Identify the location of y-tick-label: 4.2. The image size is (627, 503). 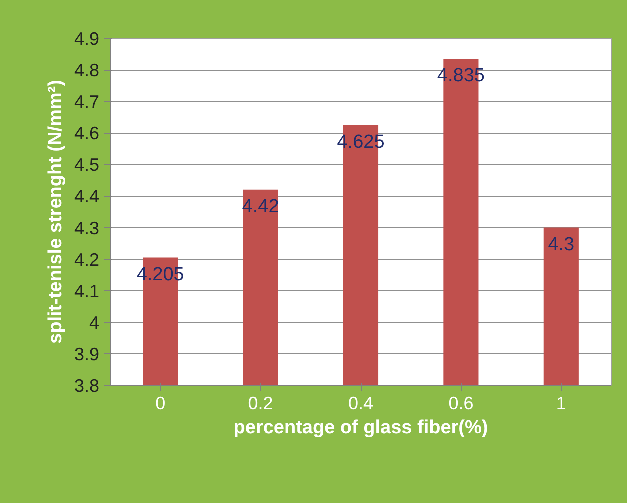
(87, 260).